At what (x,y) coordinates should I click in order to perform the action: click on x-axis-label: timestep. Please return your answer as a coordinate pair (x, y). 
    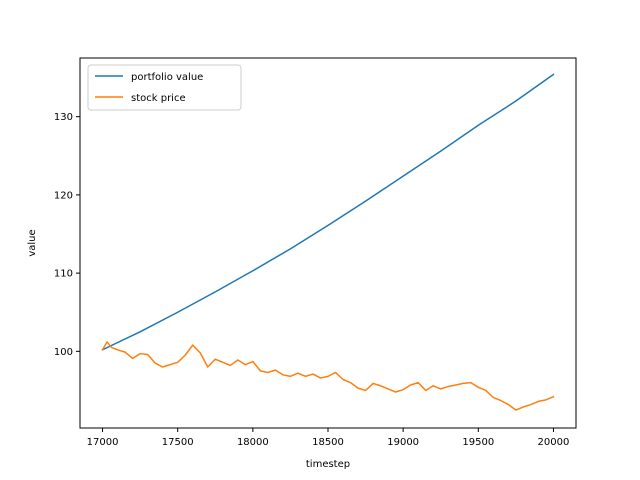
    Looking at the image, I should click on (328, 464).